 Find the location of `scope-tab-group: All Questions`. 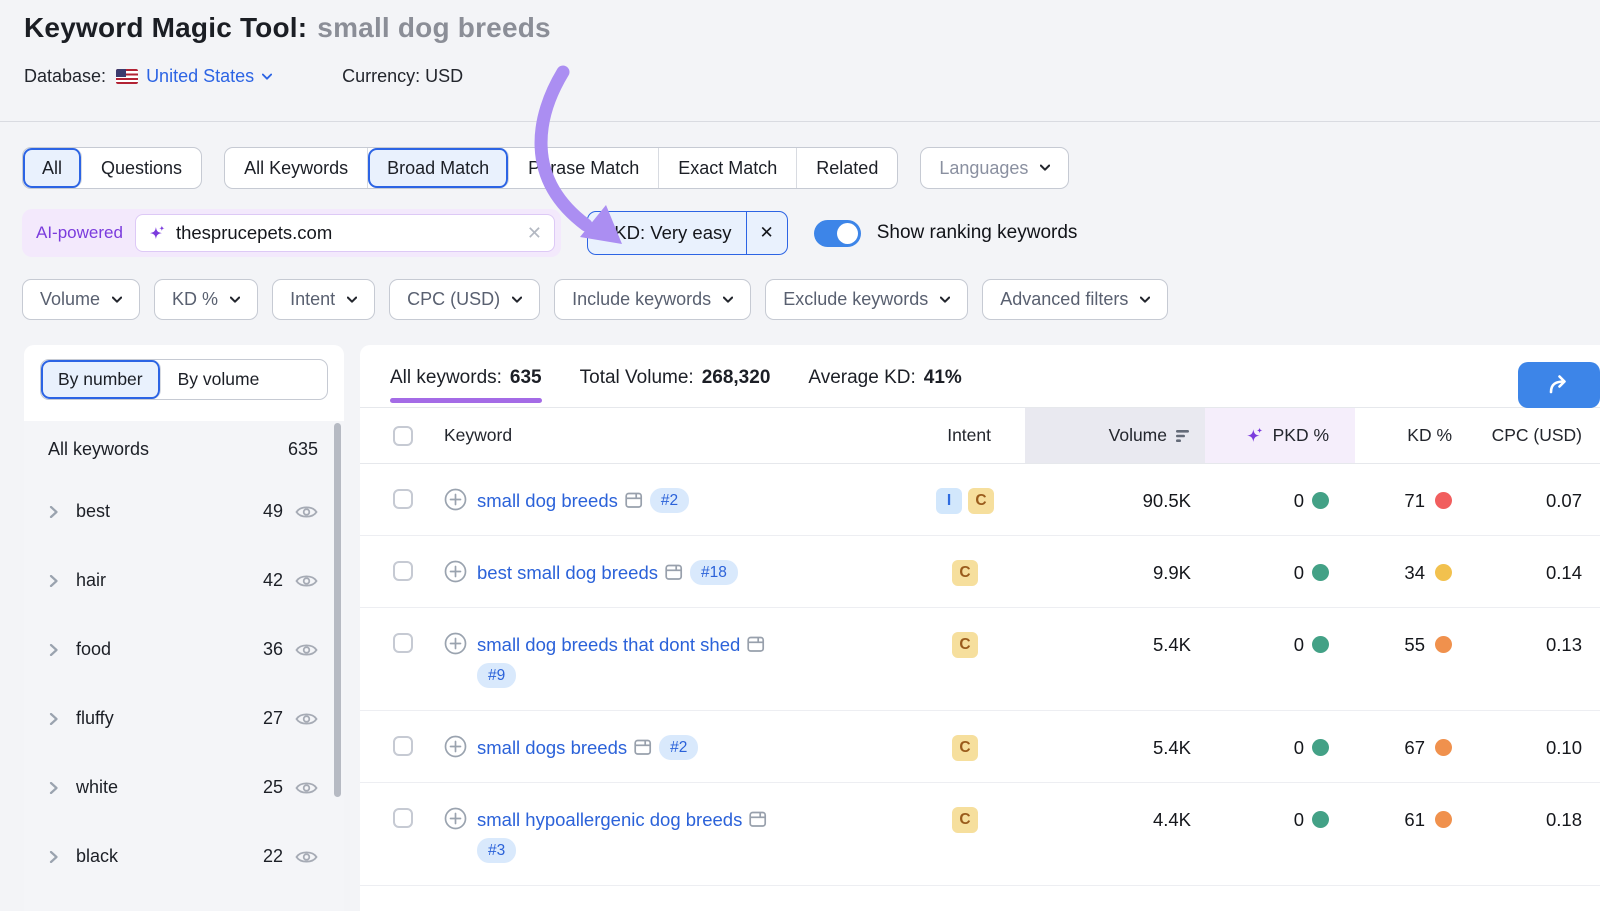

scope-tab-group: All Questions is located at coordinates (112, 168).